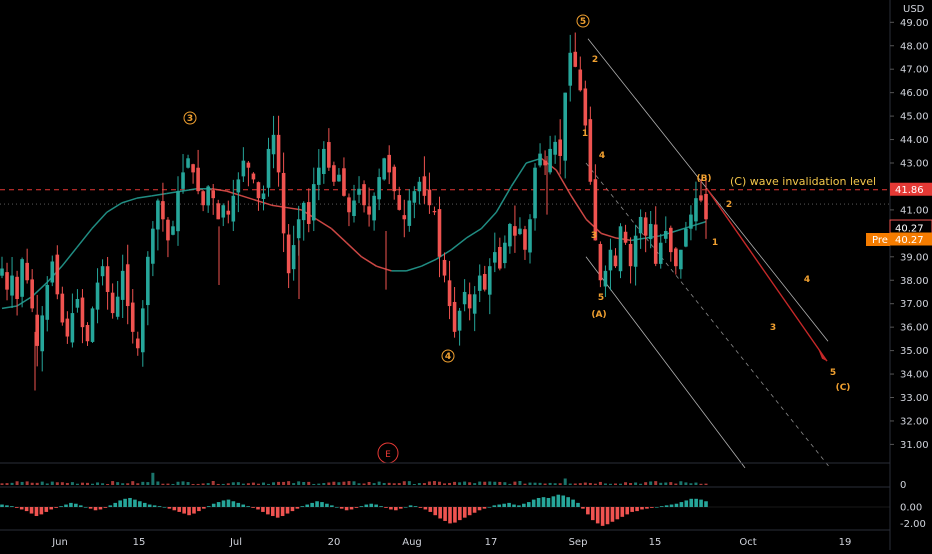 Image resolution: width=932 pixels, height=554 pixels. I want to click on y-tick-label: 37.00, so click(914, 304).